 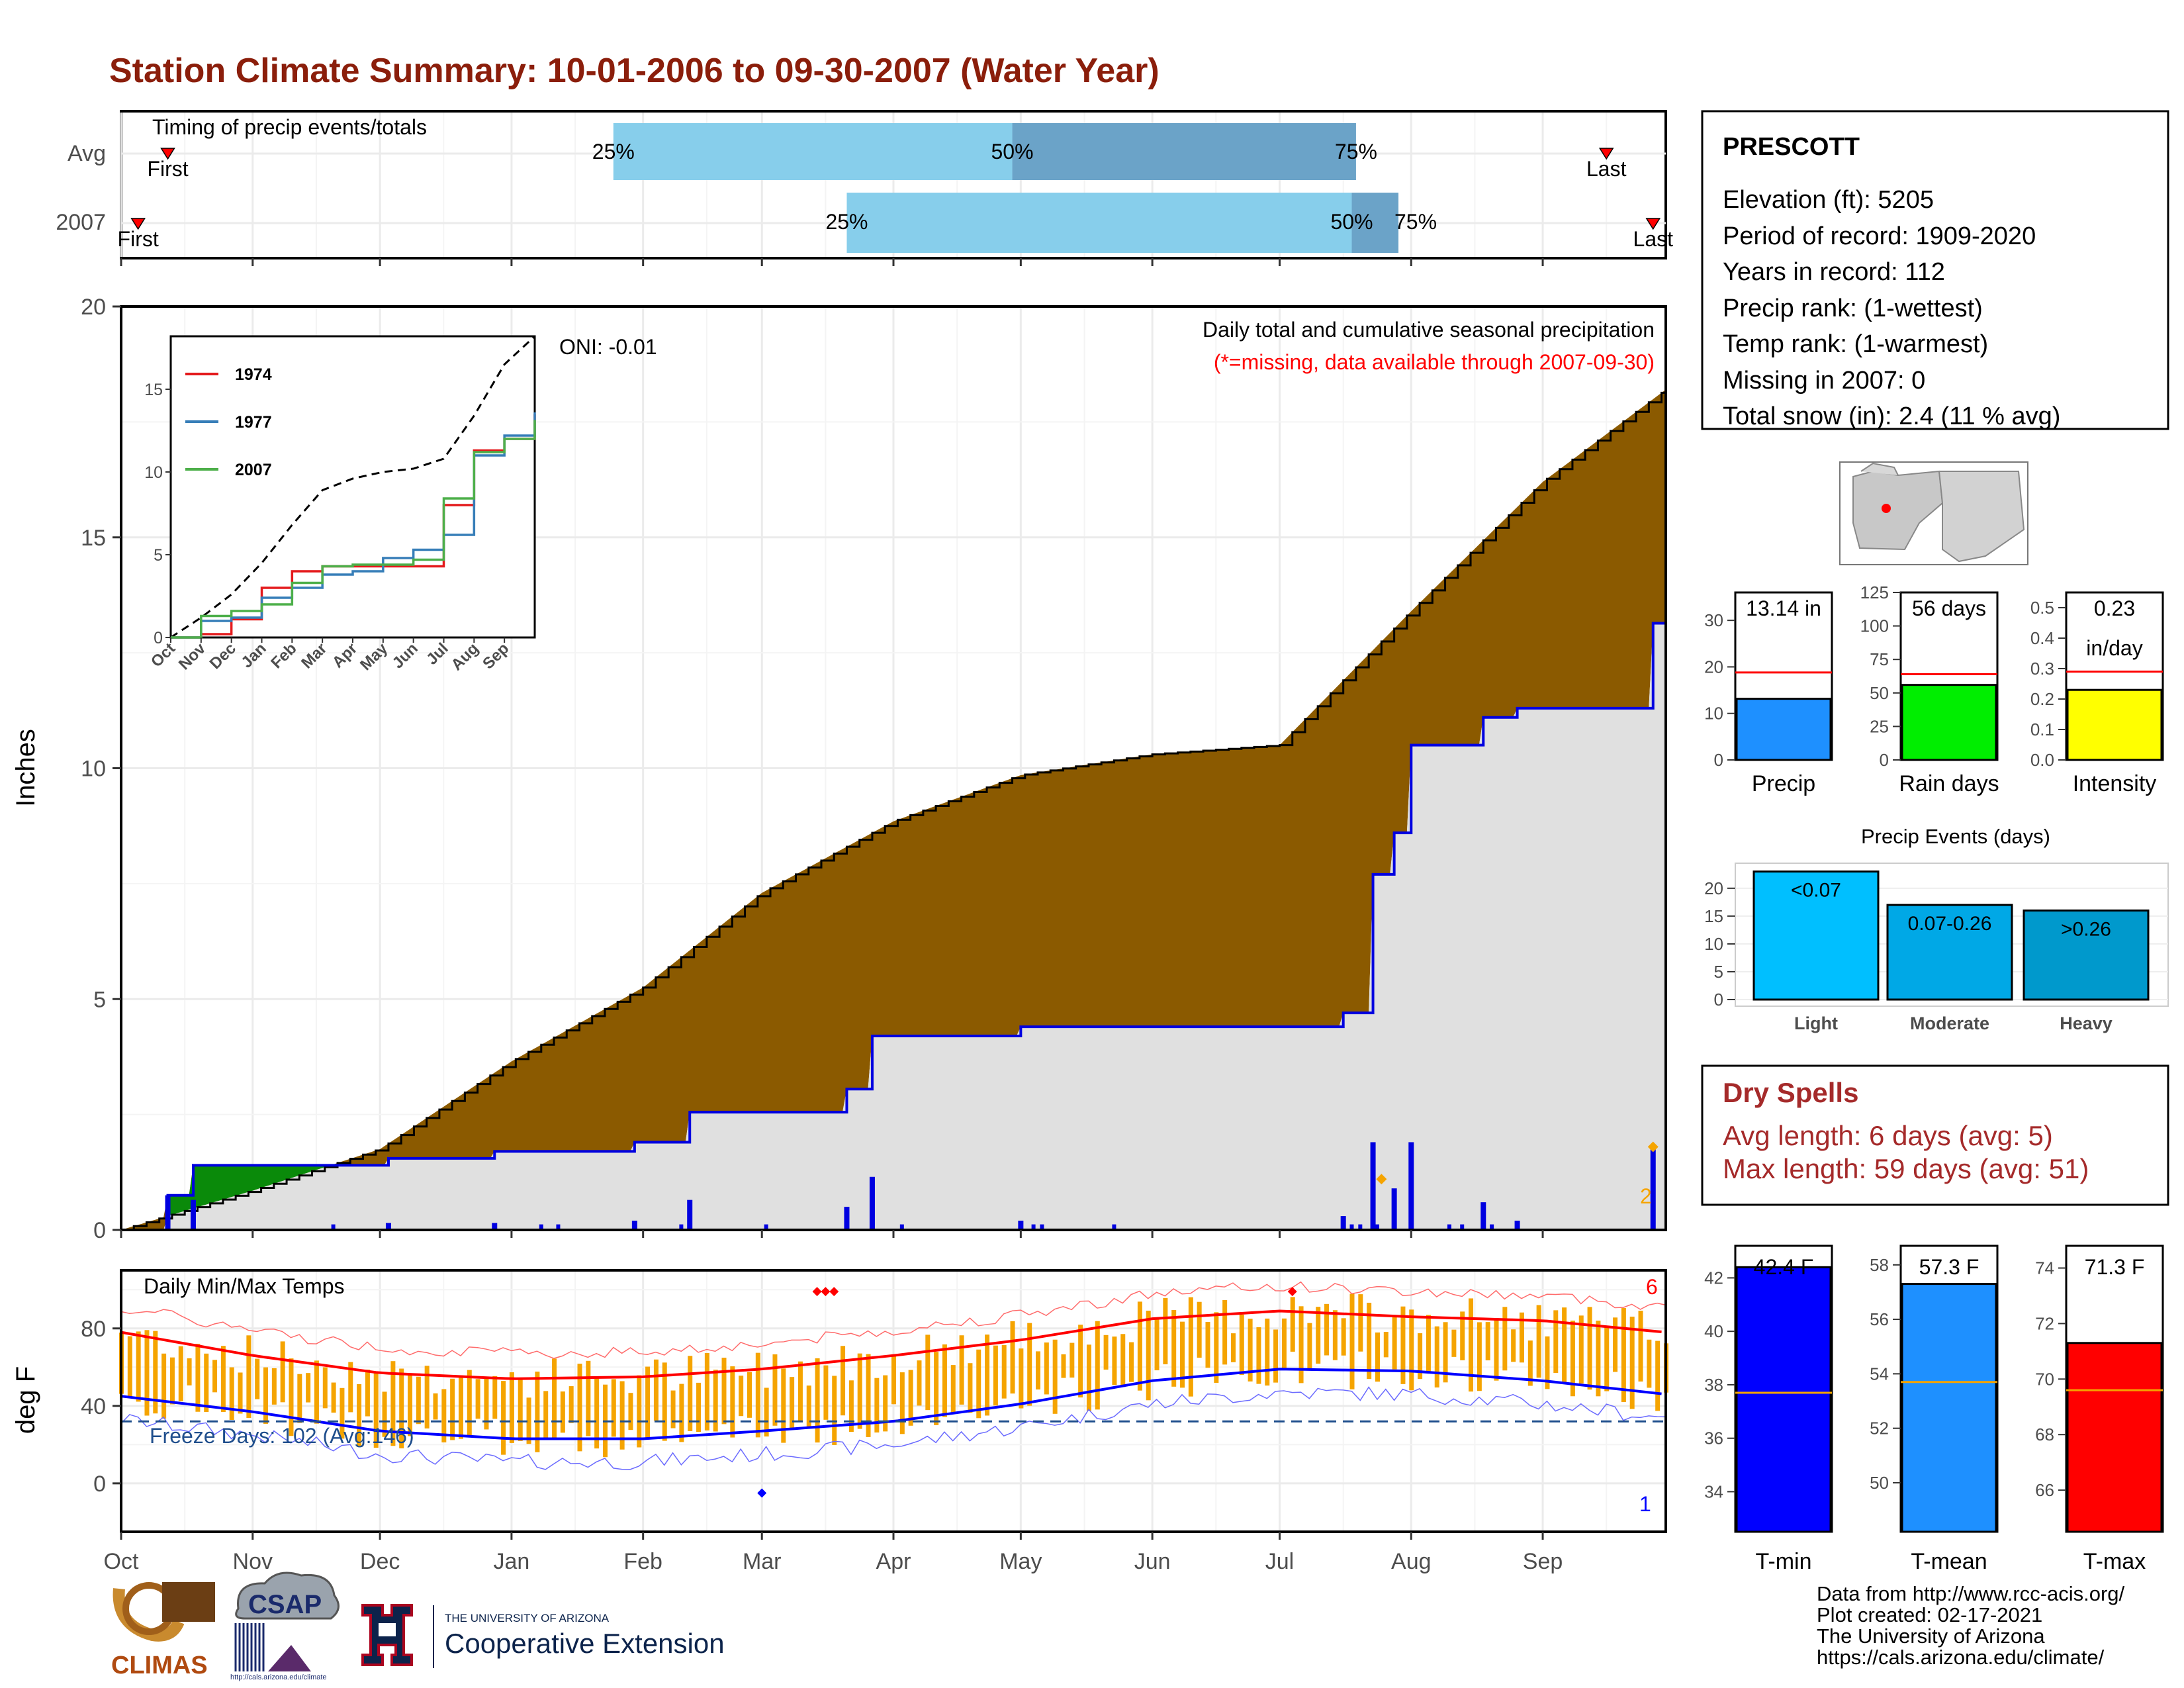 What do you see at coordinates (1356, 152) in the screenshot?
I see `timing-p75-label: 75%` at bounding box center [1356, 152].